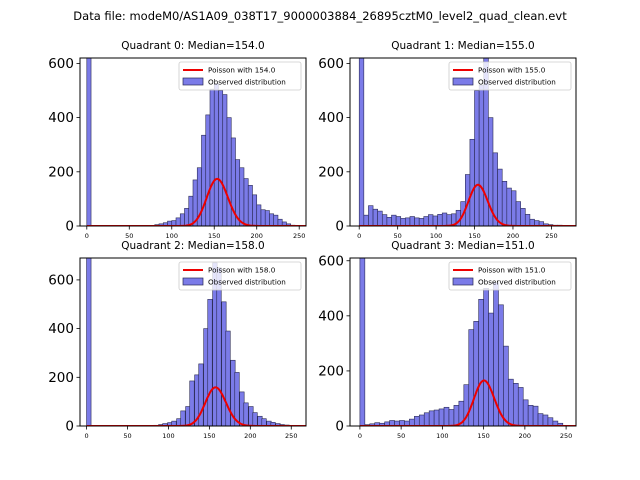 The image size is (640, 480). I want to click on subplot-title: Quadrant 2: Median=158.0, so click(192, 246).